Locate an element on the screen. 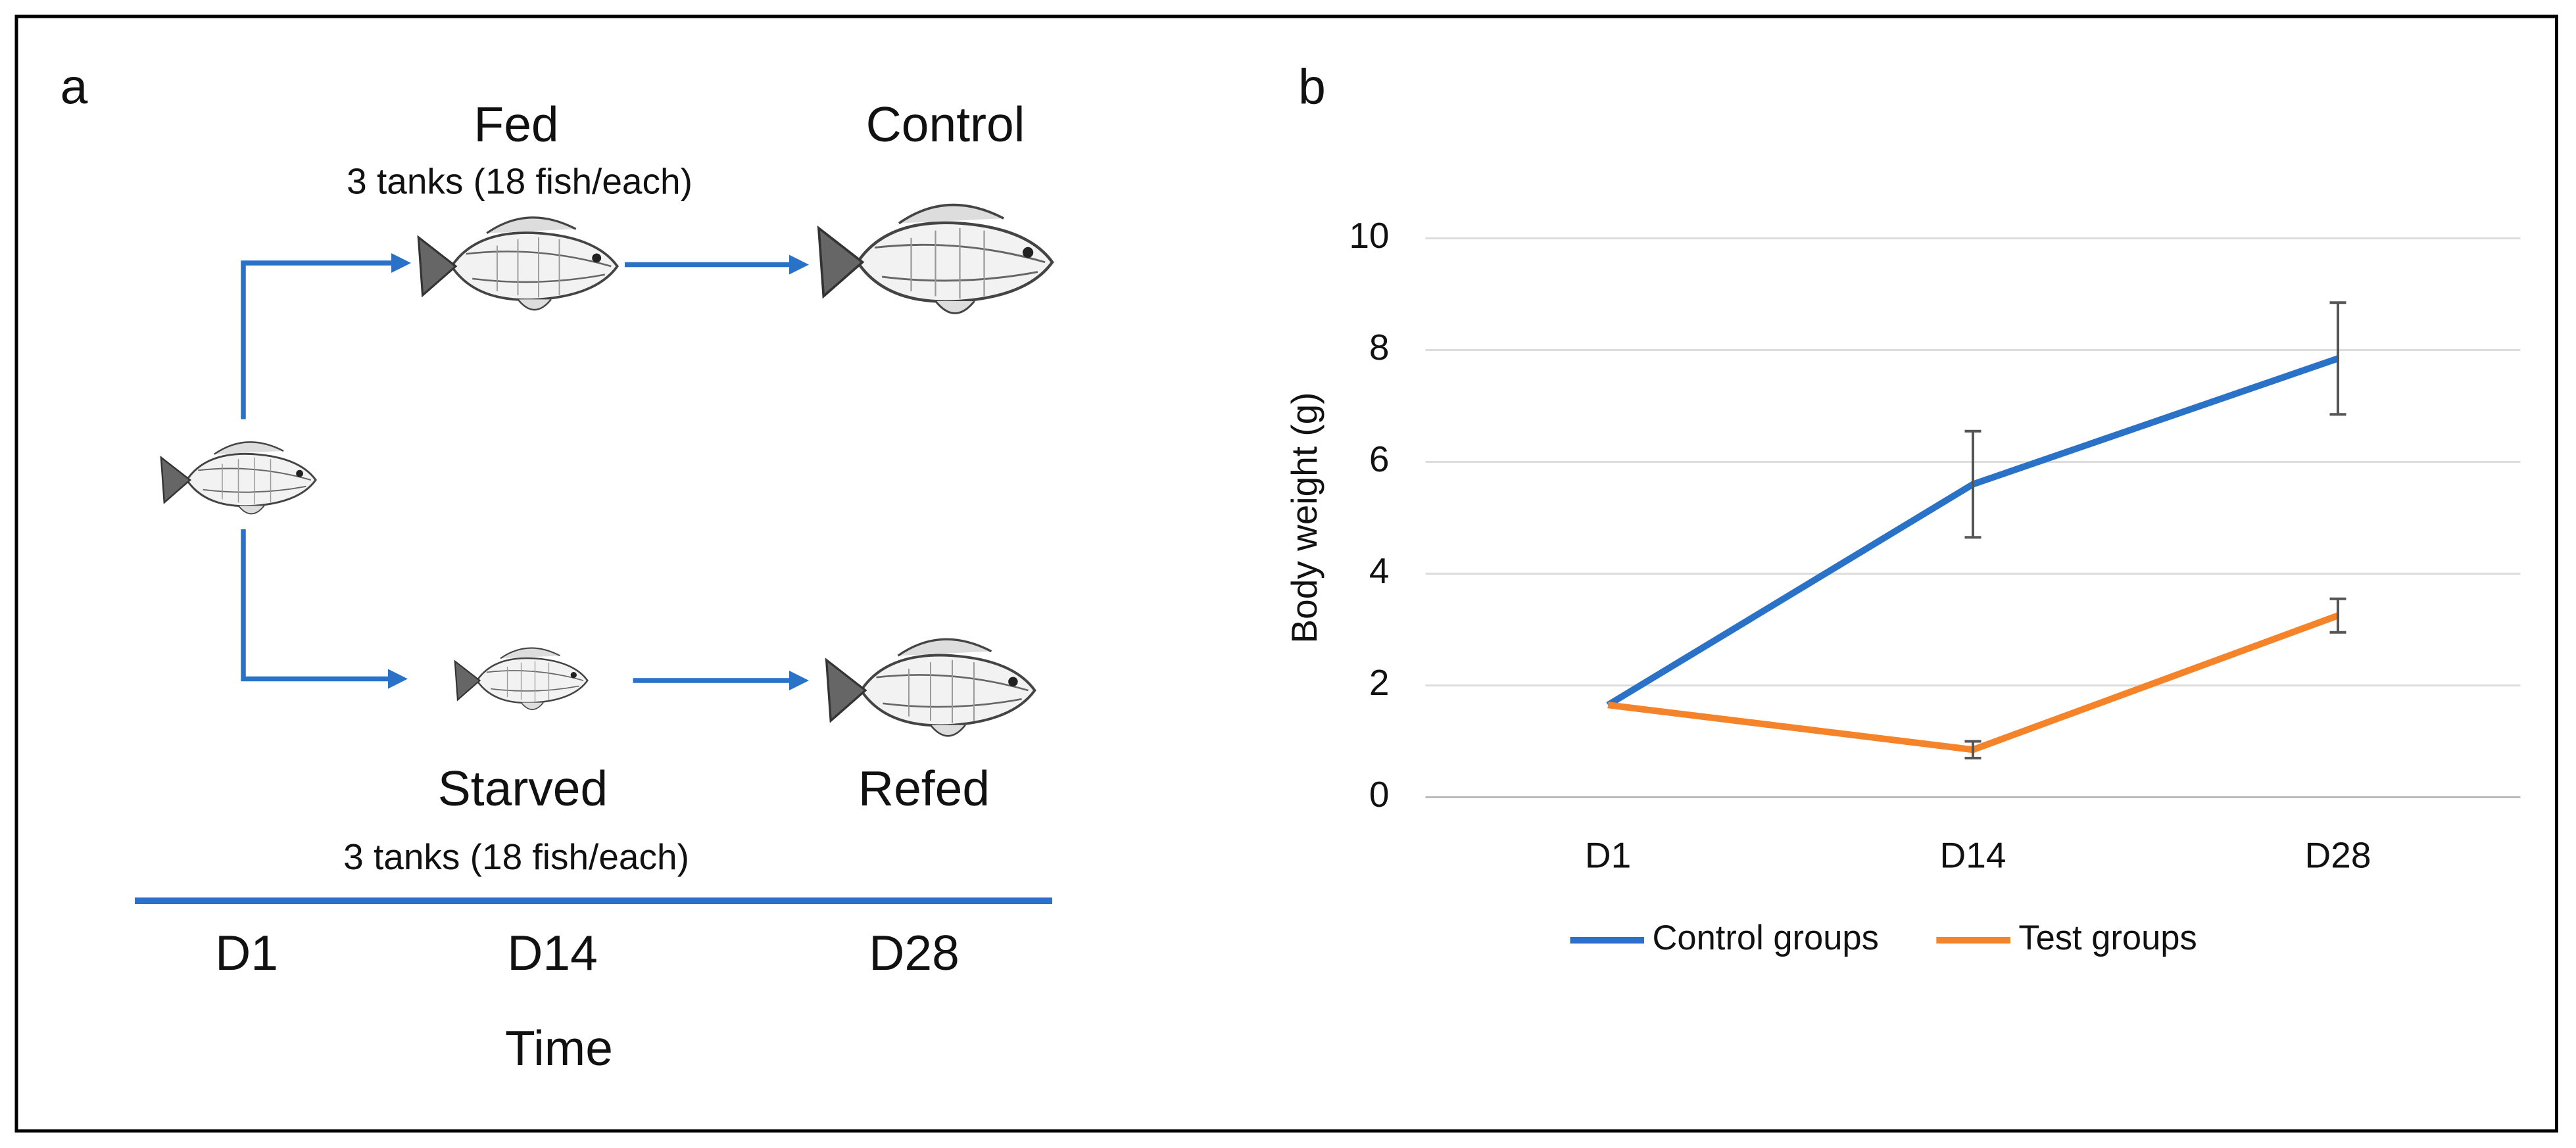 This screenshot has height=1148, width=2576. time-point: D28 is located at coordinates (915, 952).